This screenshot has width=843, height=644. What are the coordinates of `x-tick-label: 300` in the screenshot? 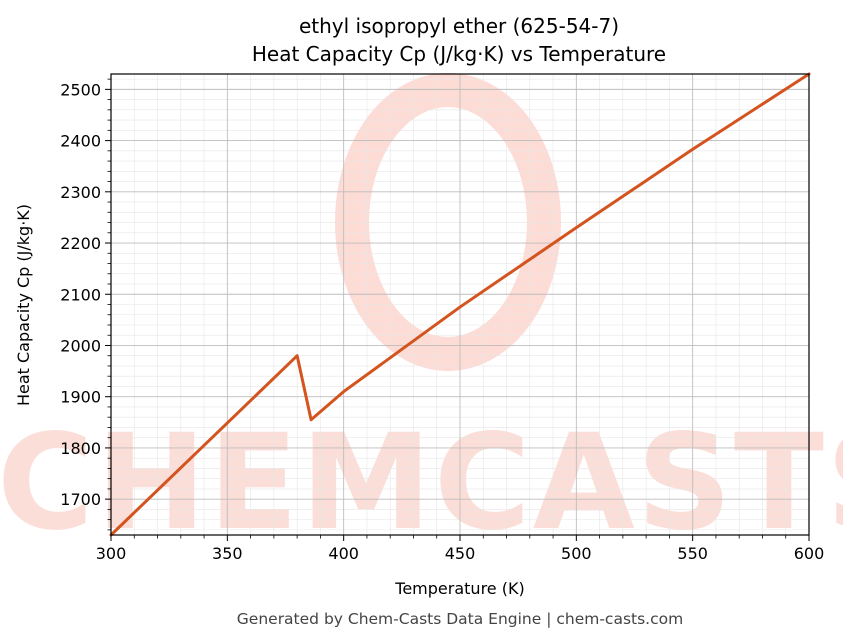 It's located at (111, 553).